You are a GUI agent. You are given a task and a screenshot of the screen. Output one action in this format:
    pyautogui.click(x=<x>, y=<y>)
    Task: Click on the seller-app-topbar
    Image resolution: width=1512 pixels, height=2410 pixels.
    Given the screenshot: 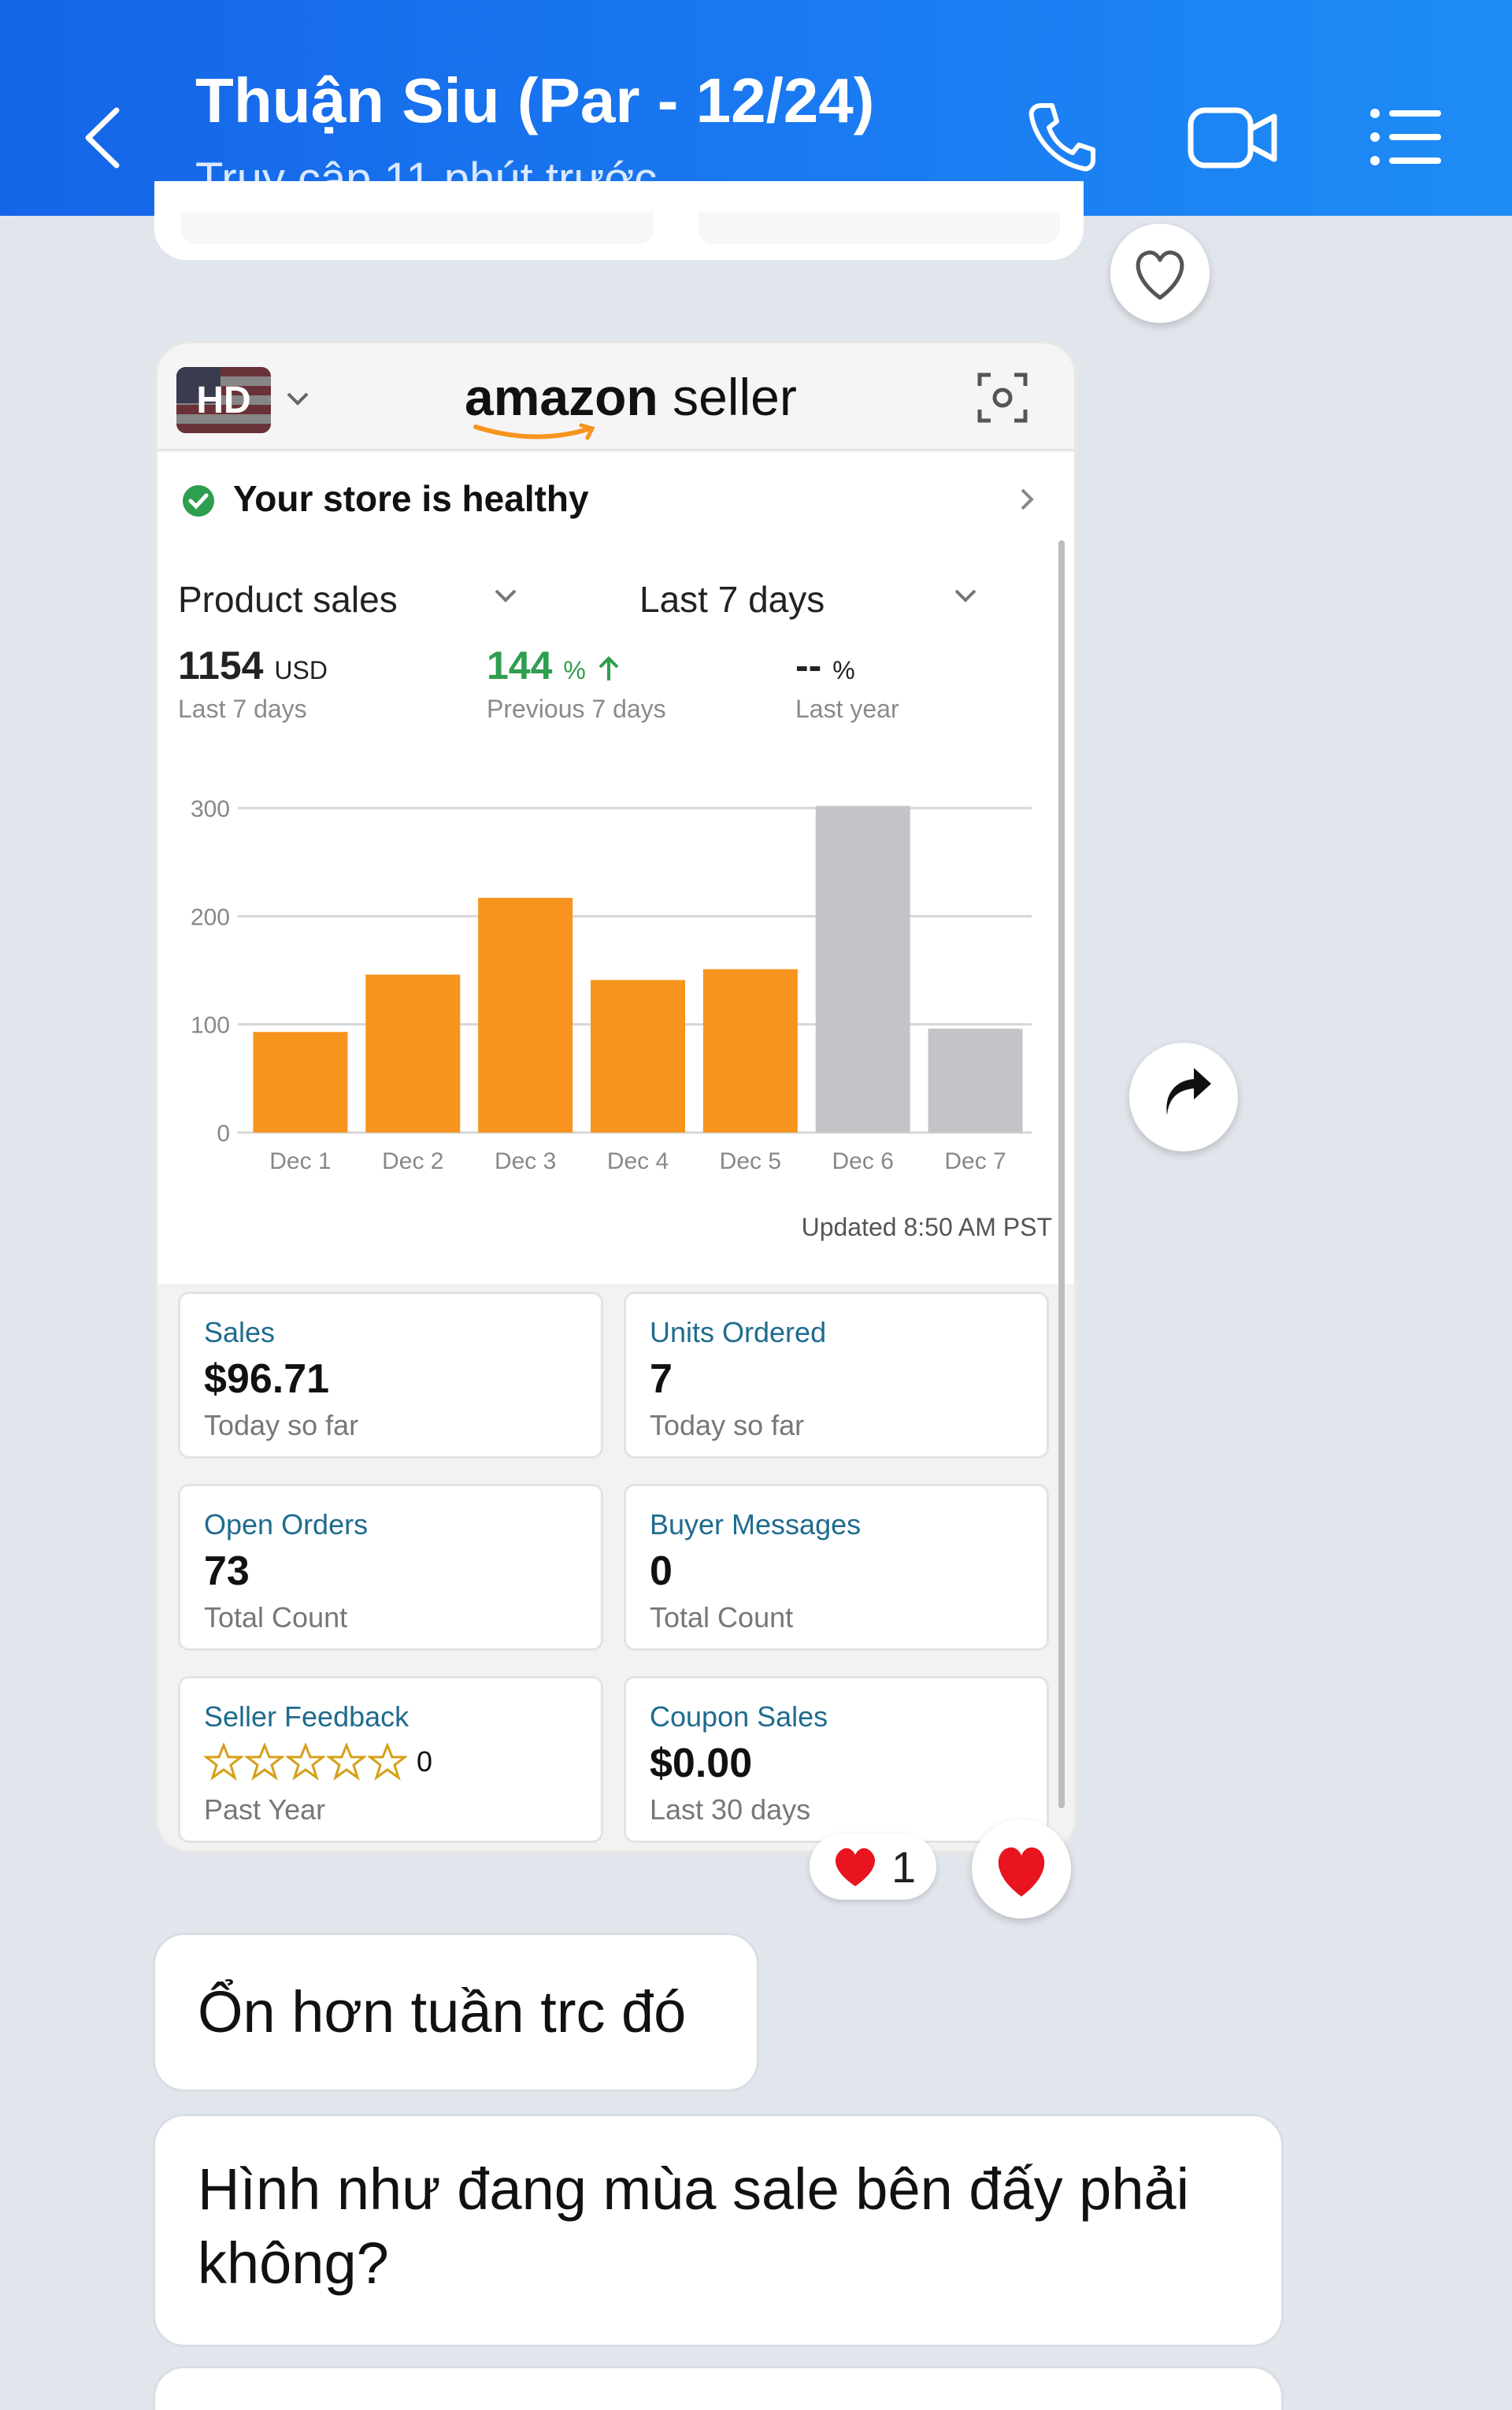 What is the action you would take?
    pyautogui.click(x=616, y=396)
    